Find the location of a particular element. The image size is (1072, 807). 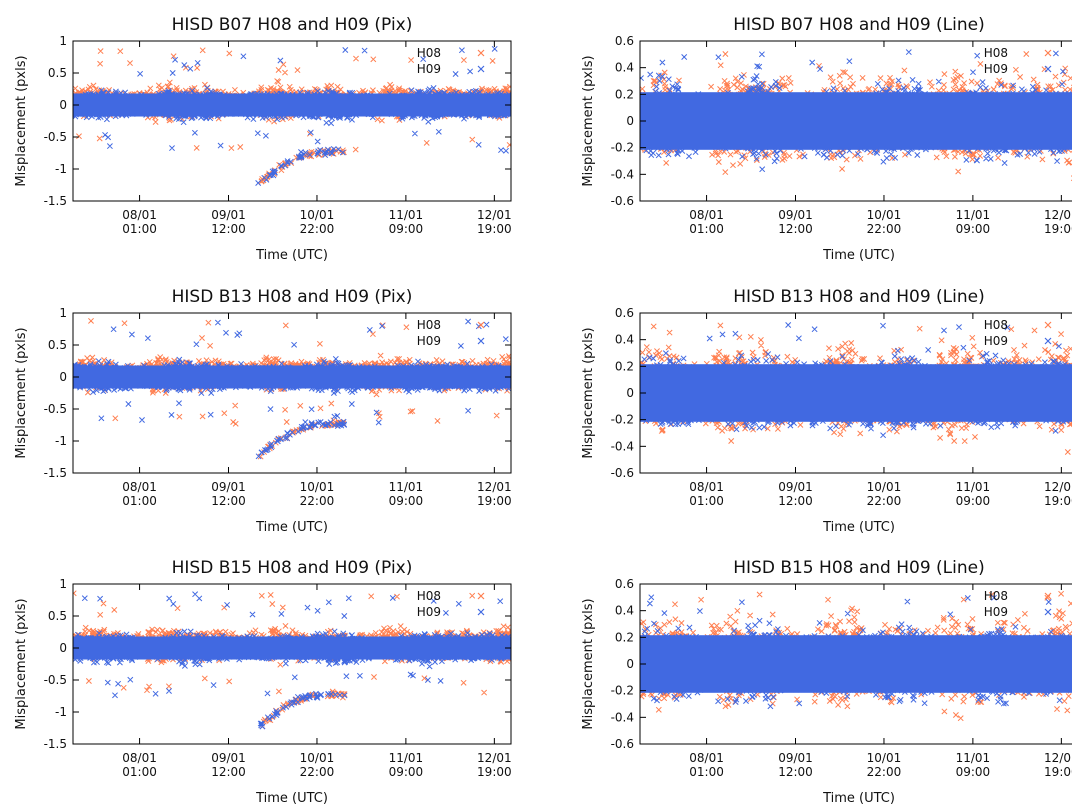

series-h09-points is located at coordinates (292, 389).